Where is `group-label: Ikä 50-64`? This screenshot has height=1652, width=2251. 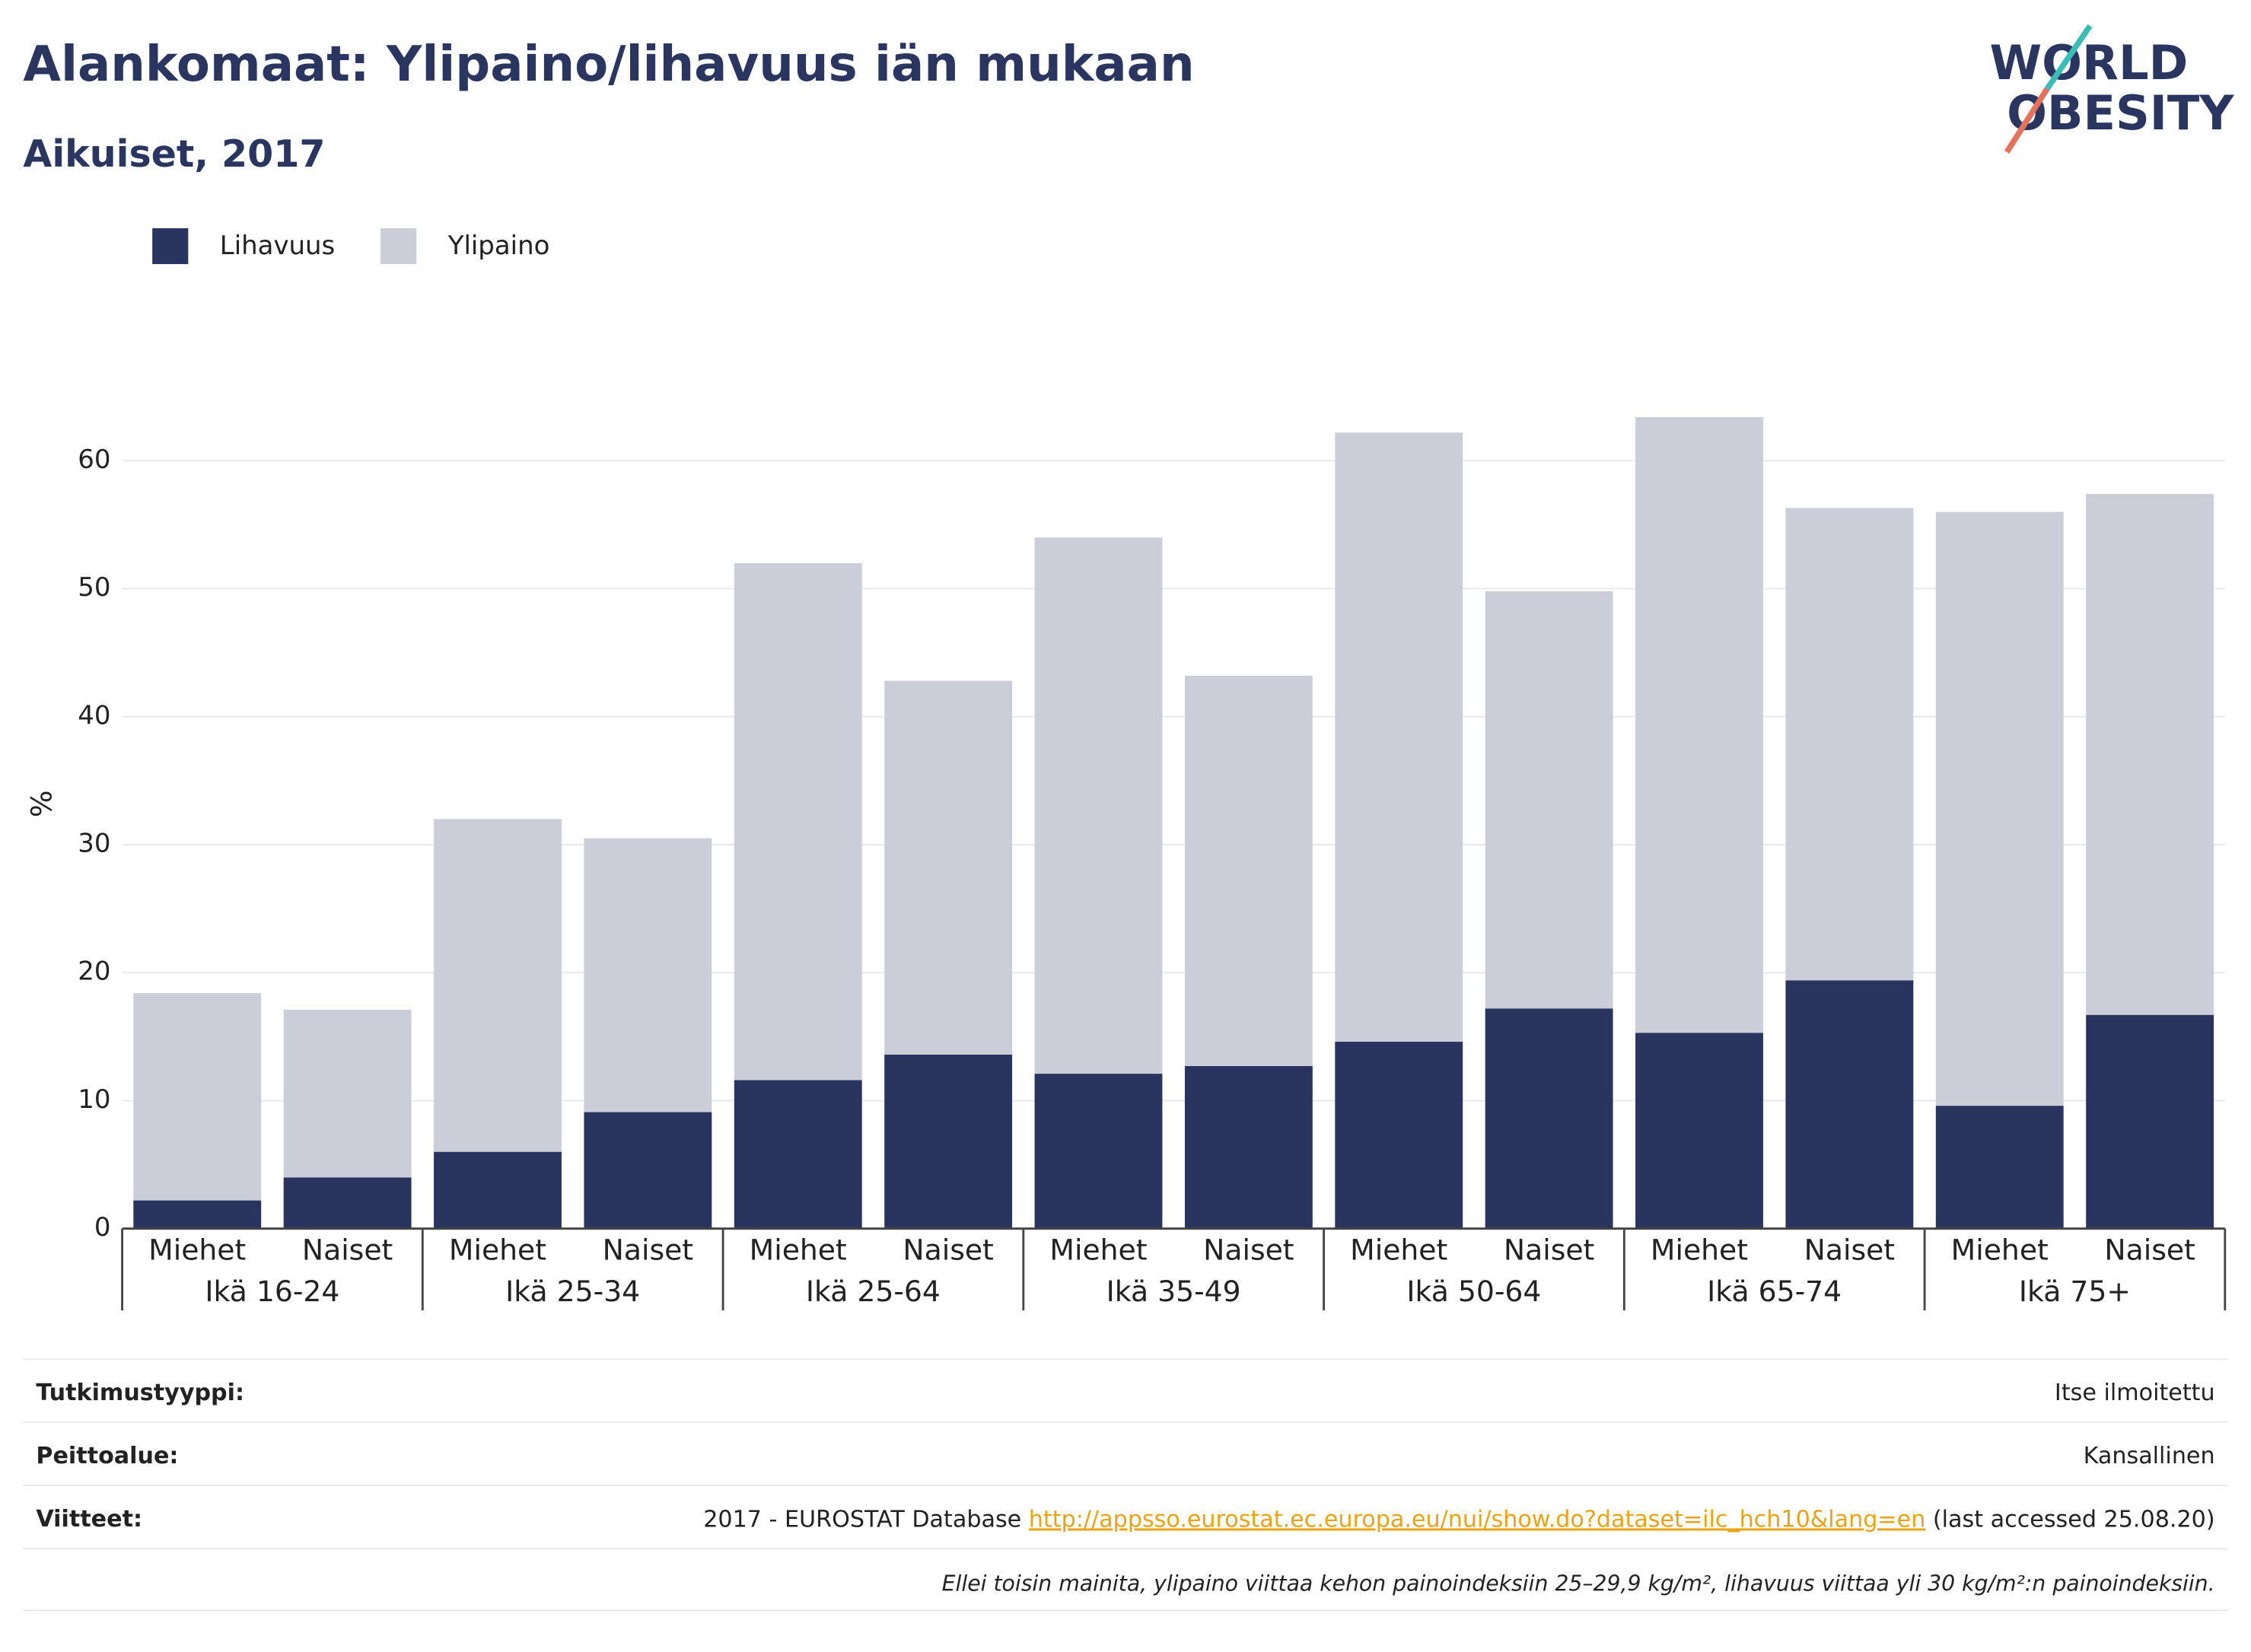
group-label: Ikä 50-64 is located at coordinates (1473, 1291).